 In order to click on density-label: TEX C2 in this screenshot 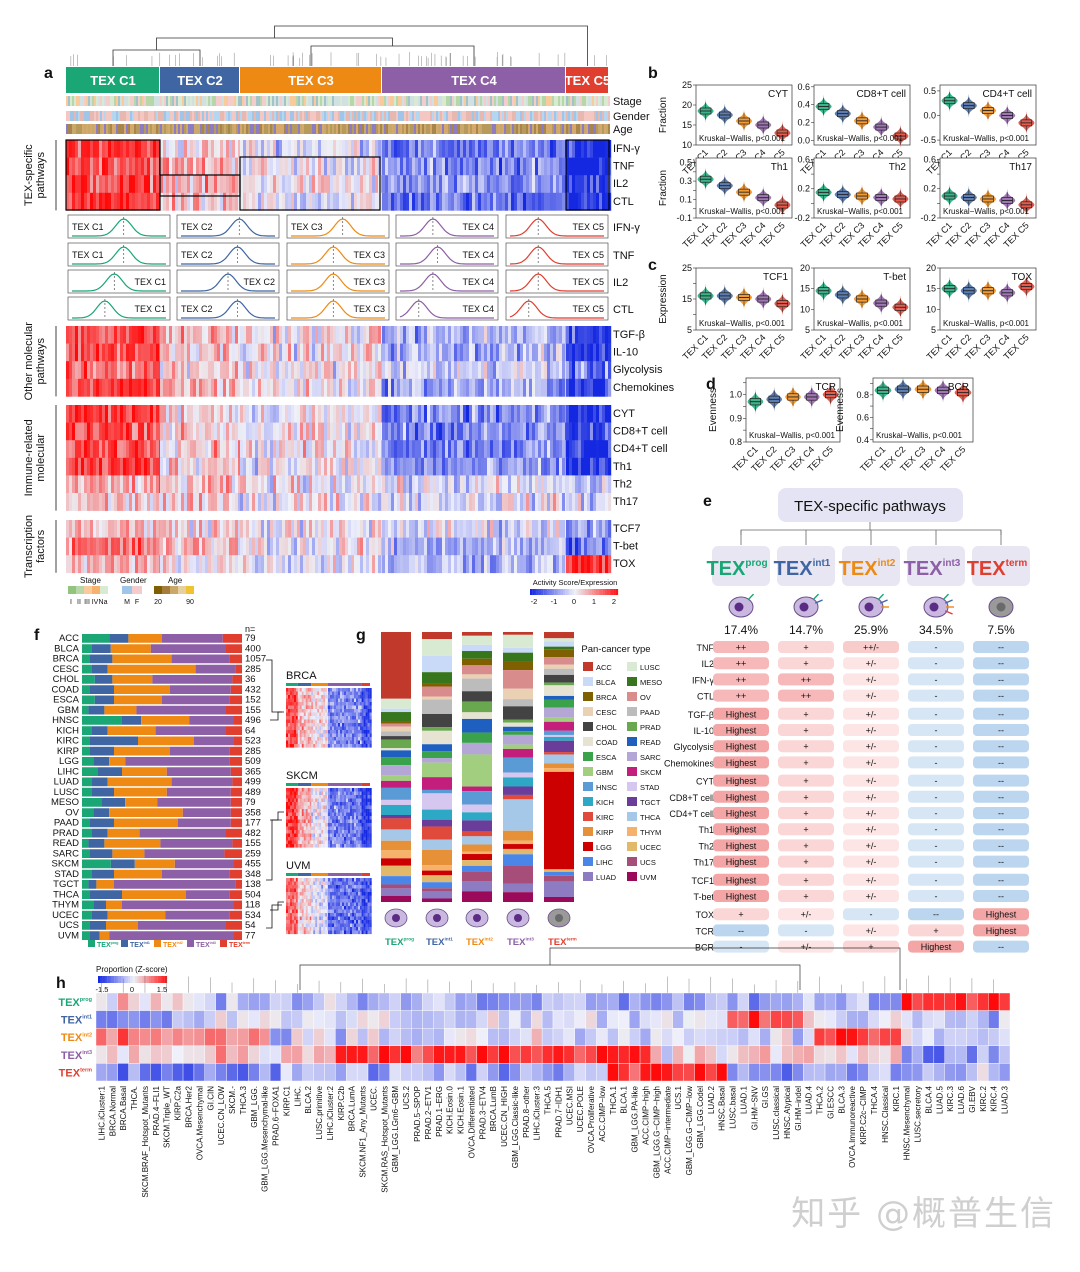, I will do `click(197, 255)`.